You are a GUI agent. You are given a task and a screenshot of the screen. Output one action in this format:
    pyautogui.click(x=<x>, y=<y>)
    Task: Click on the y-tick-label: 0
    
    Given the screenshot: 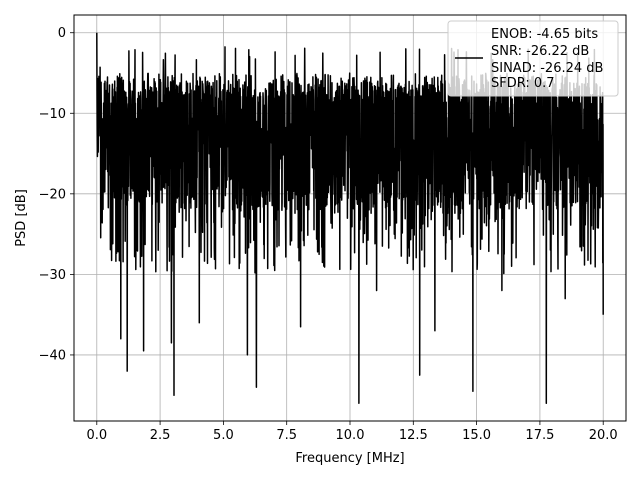 What is the action you would take?
    pyautogui.click(x=62, y=33)
    